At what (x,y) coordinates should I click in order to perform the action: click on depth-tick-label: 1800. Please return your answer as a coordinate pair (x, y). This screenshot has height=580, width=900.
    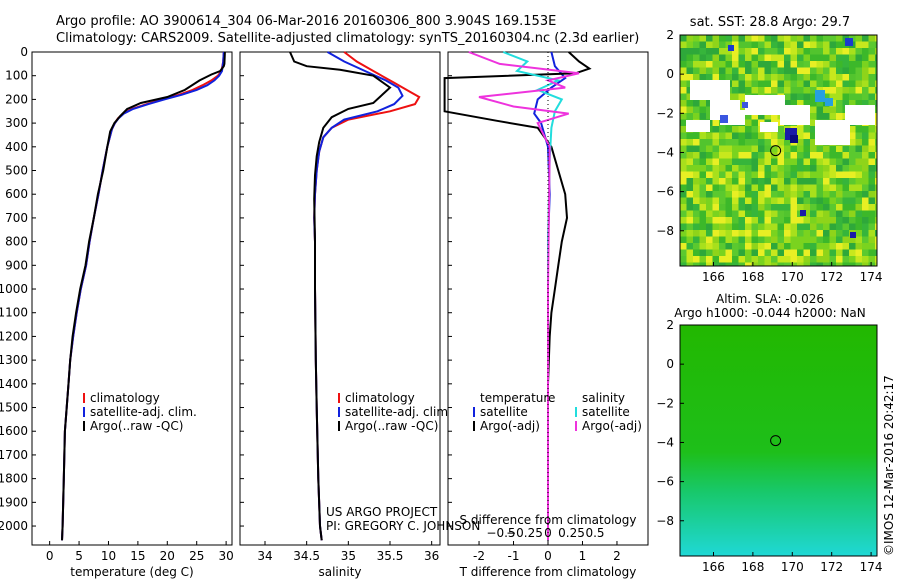
    Looking at the image, I should click on (14, 479).